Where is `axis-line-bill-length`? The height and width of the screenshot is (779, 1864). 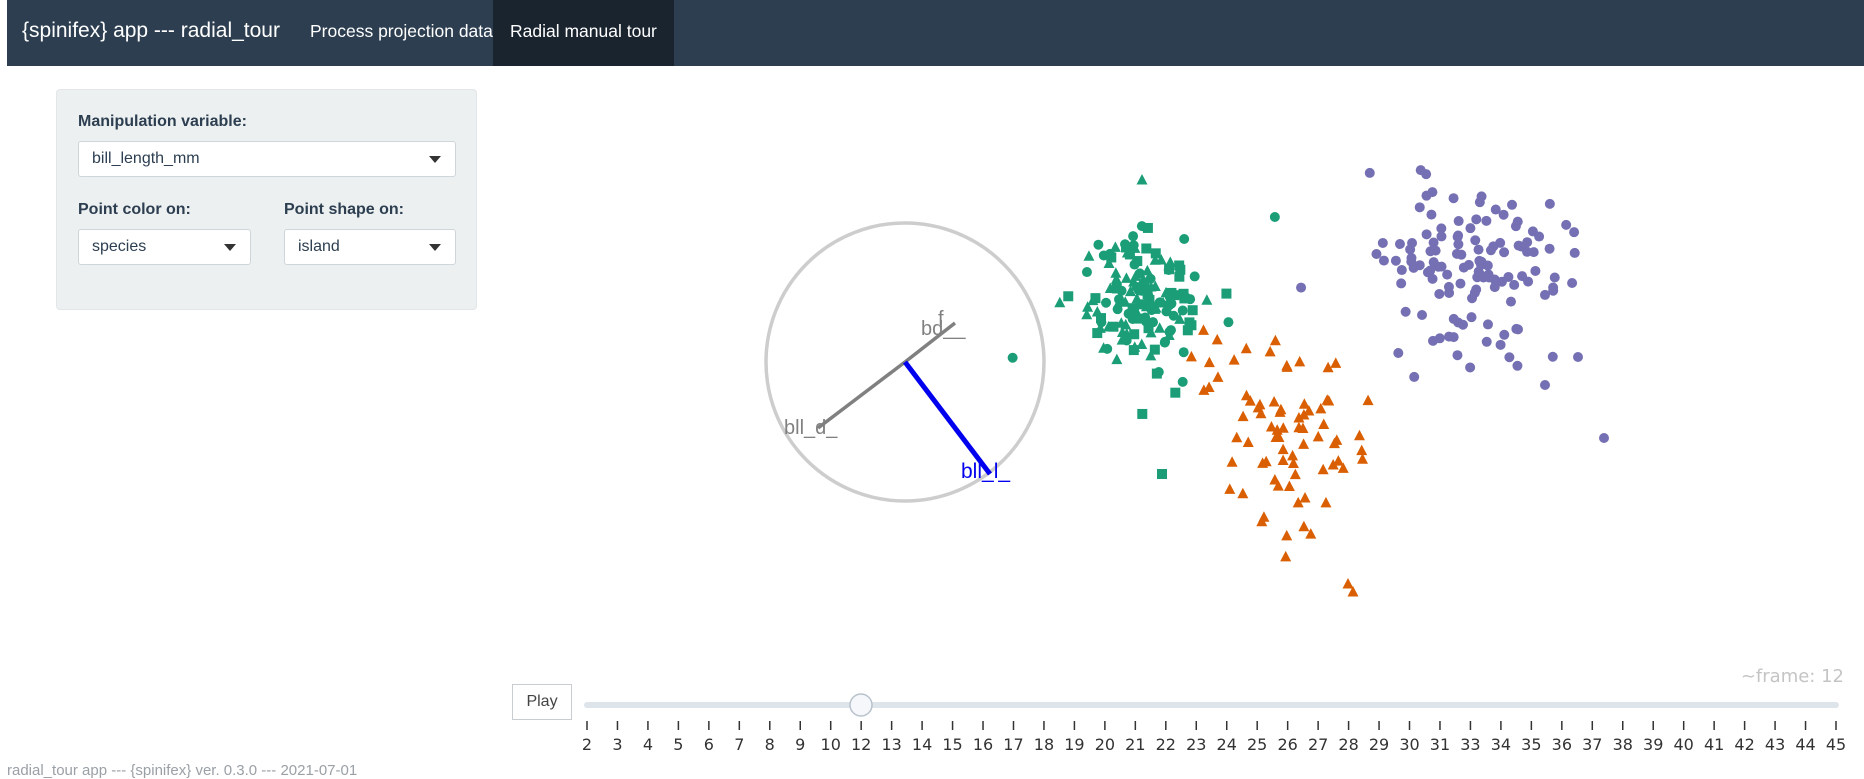
axis-line-bill-length is located at coordinates (947, 418).